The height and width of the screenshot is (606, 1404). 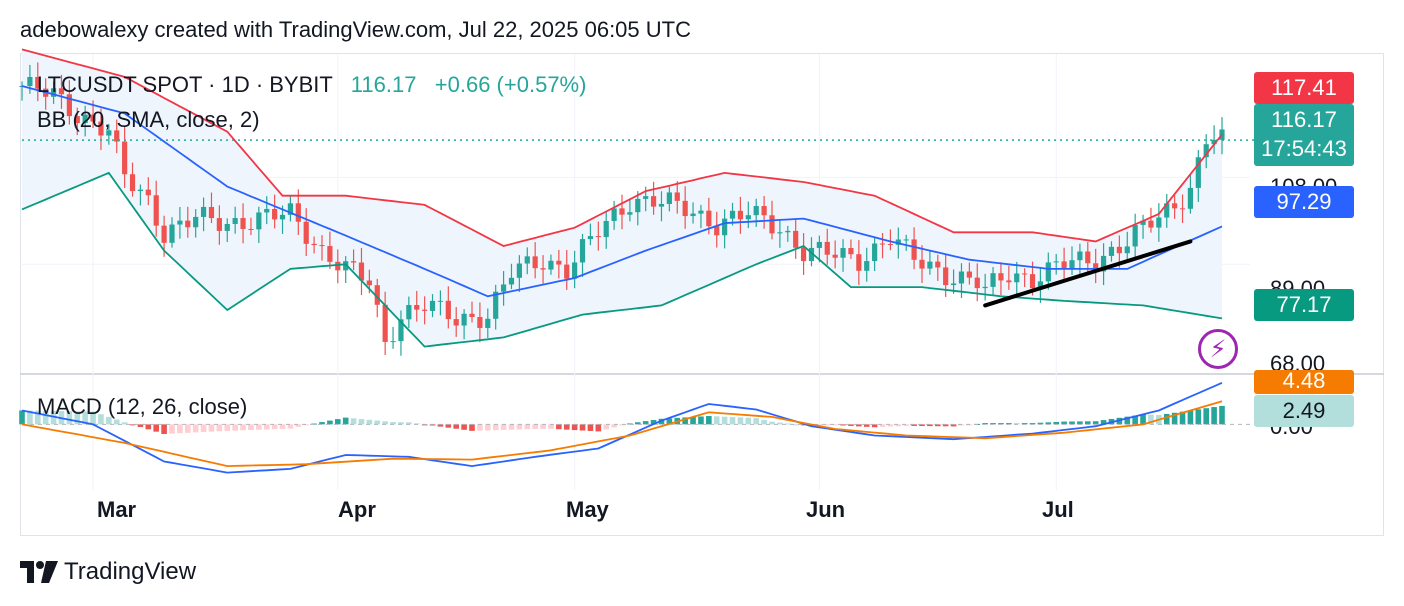 What do you see at coordinates (1088, 273) in the screenshot?
I see `trendline-drawing` at bounding box center [1088, 273].